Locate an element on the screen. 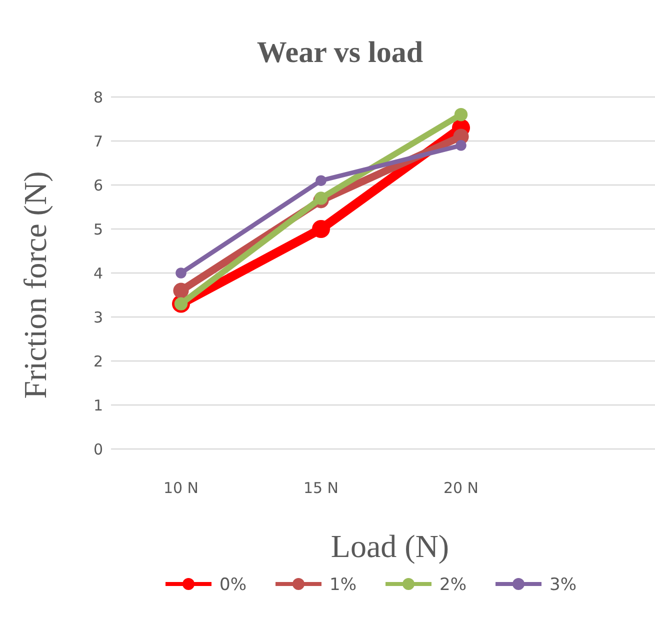 The width and height of the screenshot is (655, 618). chart-title: Wear vs load is located at coordinates (340, 52).